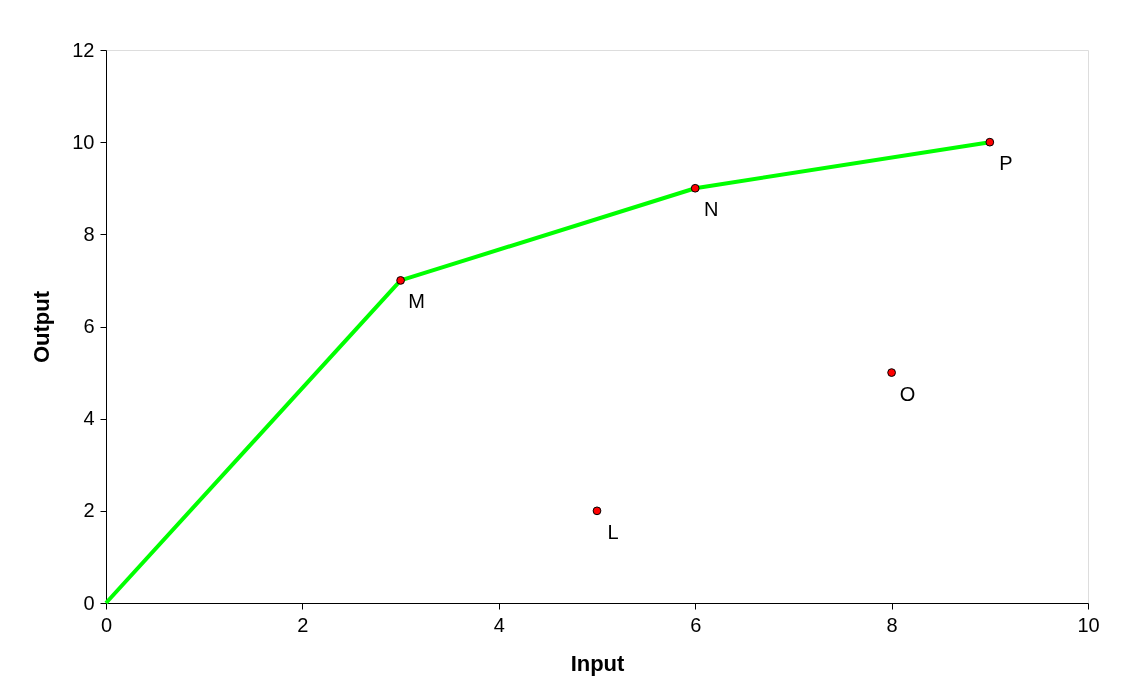 The image size is (1130, 694). What do you see at coordinates (83, 141) in the screenshot?
I see `y-tick-label: 10` at bounding box center [83, 141].